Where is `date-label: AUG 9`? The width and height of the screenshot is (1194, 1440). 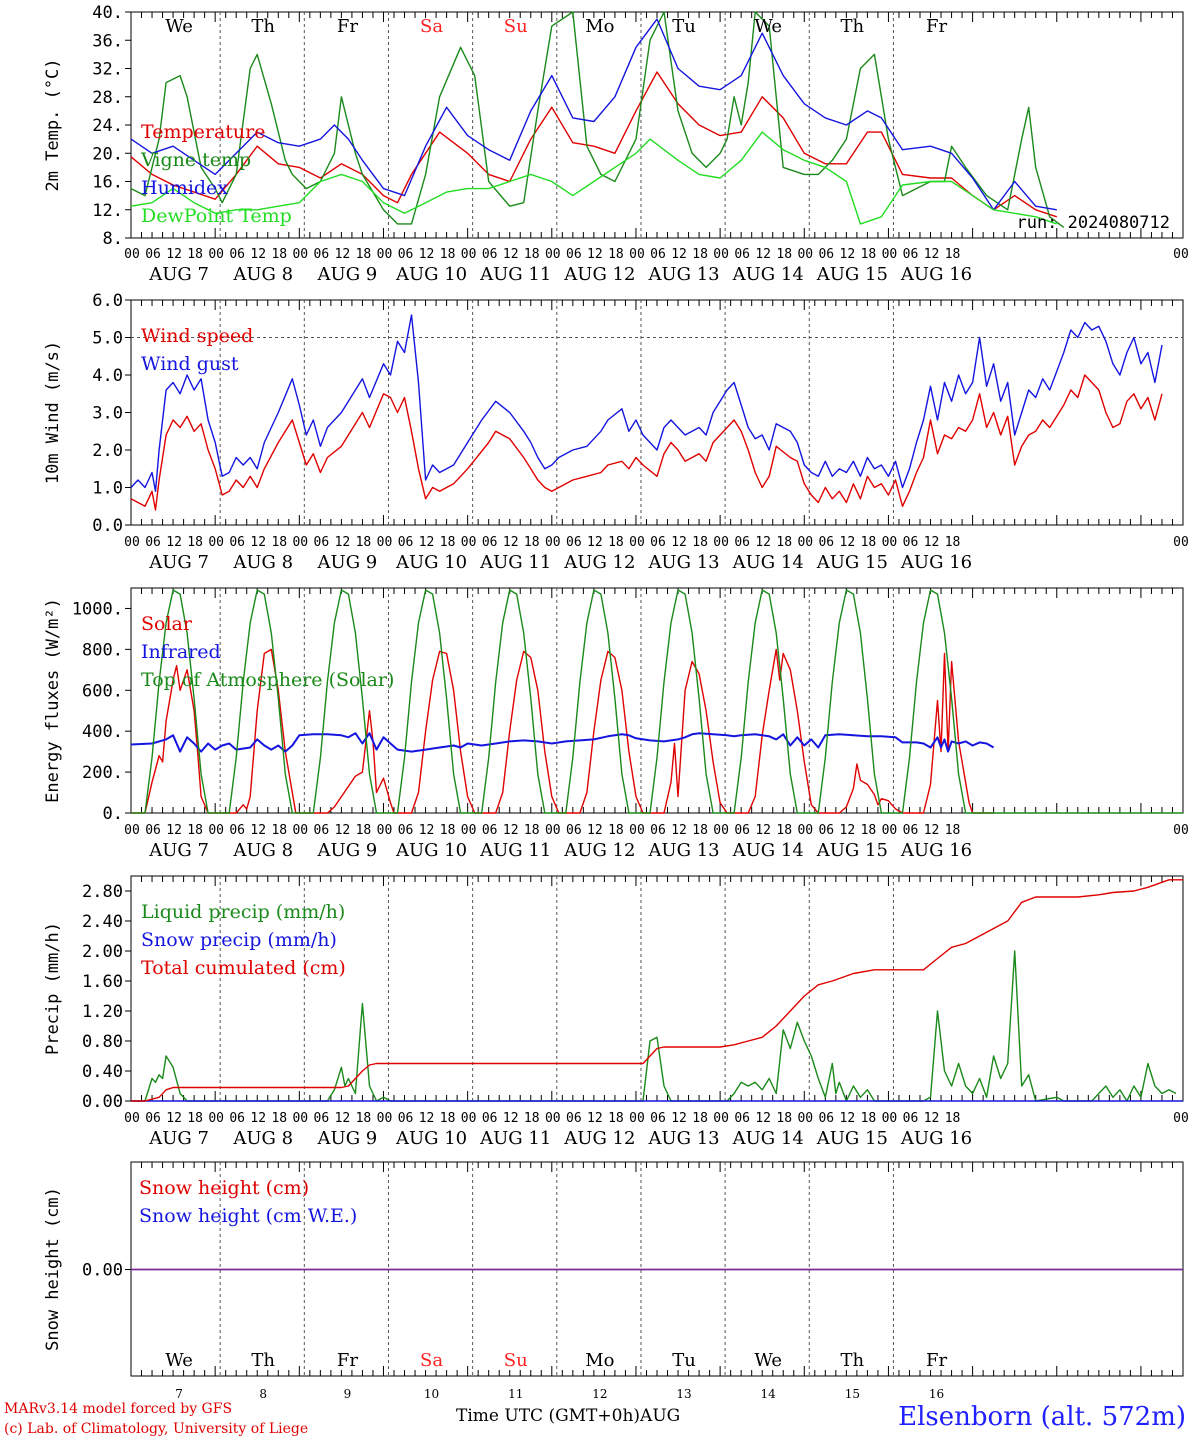 date-label: AUG 9 is located at coordinates (347, 1138).